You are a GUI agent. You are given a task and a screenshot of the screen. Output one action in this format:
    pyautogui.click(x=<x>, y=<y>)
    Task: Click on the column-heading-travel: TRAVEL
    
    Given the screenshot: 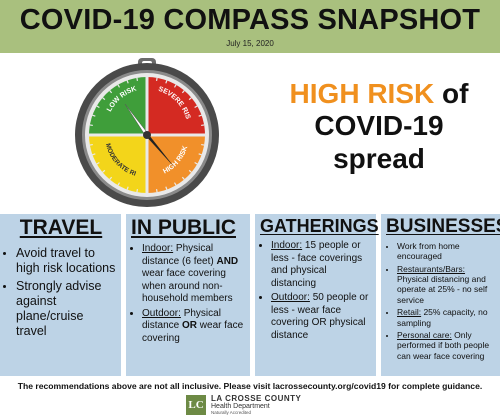 What is the action you would take?
    pyautogui.click(x=61, y=227)
    